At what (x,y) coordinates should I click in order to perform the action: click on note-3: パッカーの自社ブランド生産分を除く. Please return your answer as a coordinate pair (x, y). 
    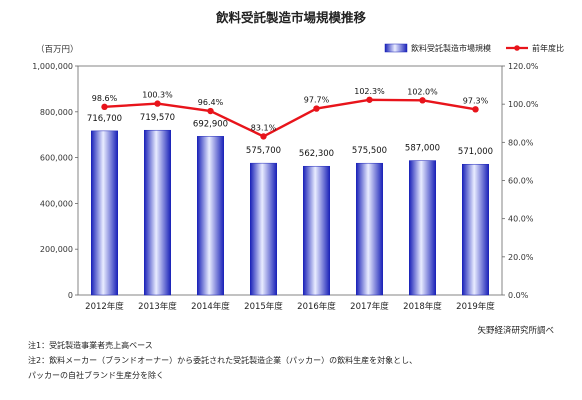
    Looking at the image, I should click on (96, 375).